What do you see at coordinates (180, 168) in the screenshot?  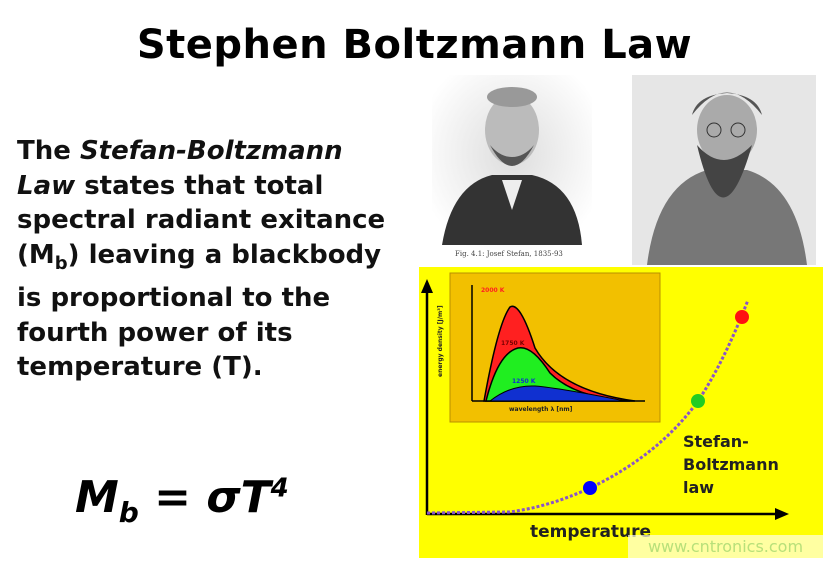 I see `law-name: Stefan-Boltzmann Law` at bounding box center [180, 168].